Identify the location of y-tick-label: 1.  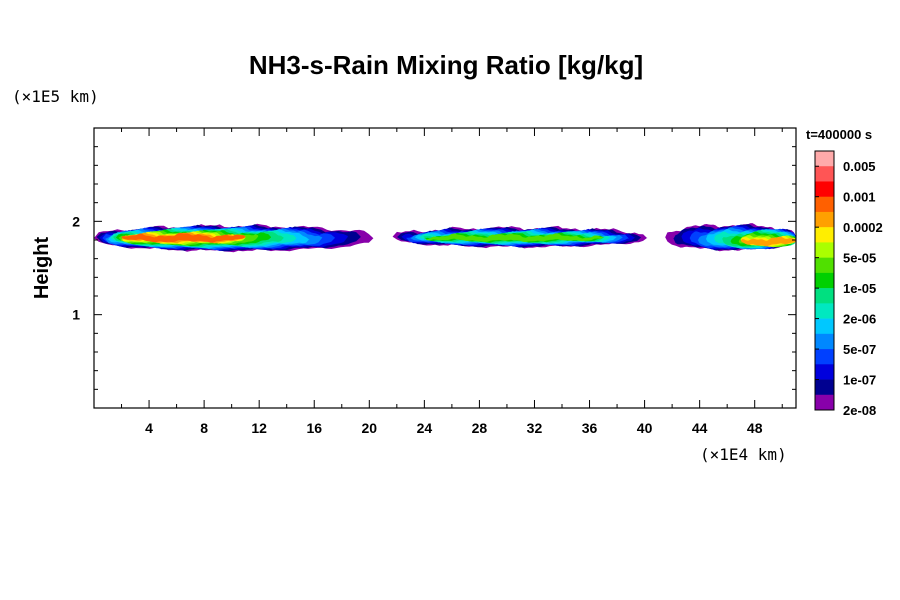
(76, 315).